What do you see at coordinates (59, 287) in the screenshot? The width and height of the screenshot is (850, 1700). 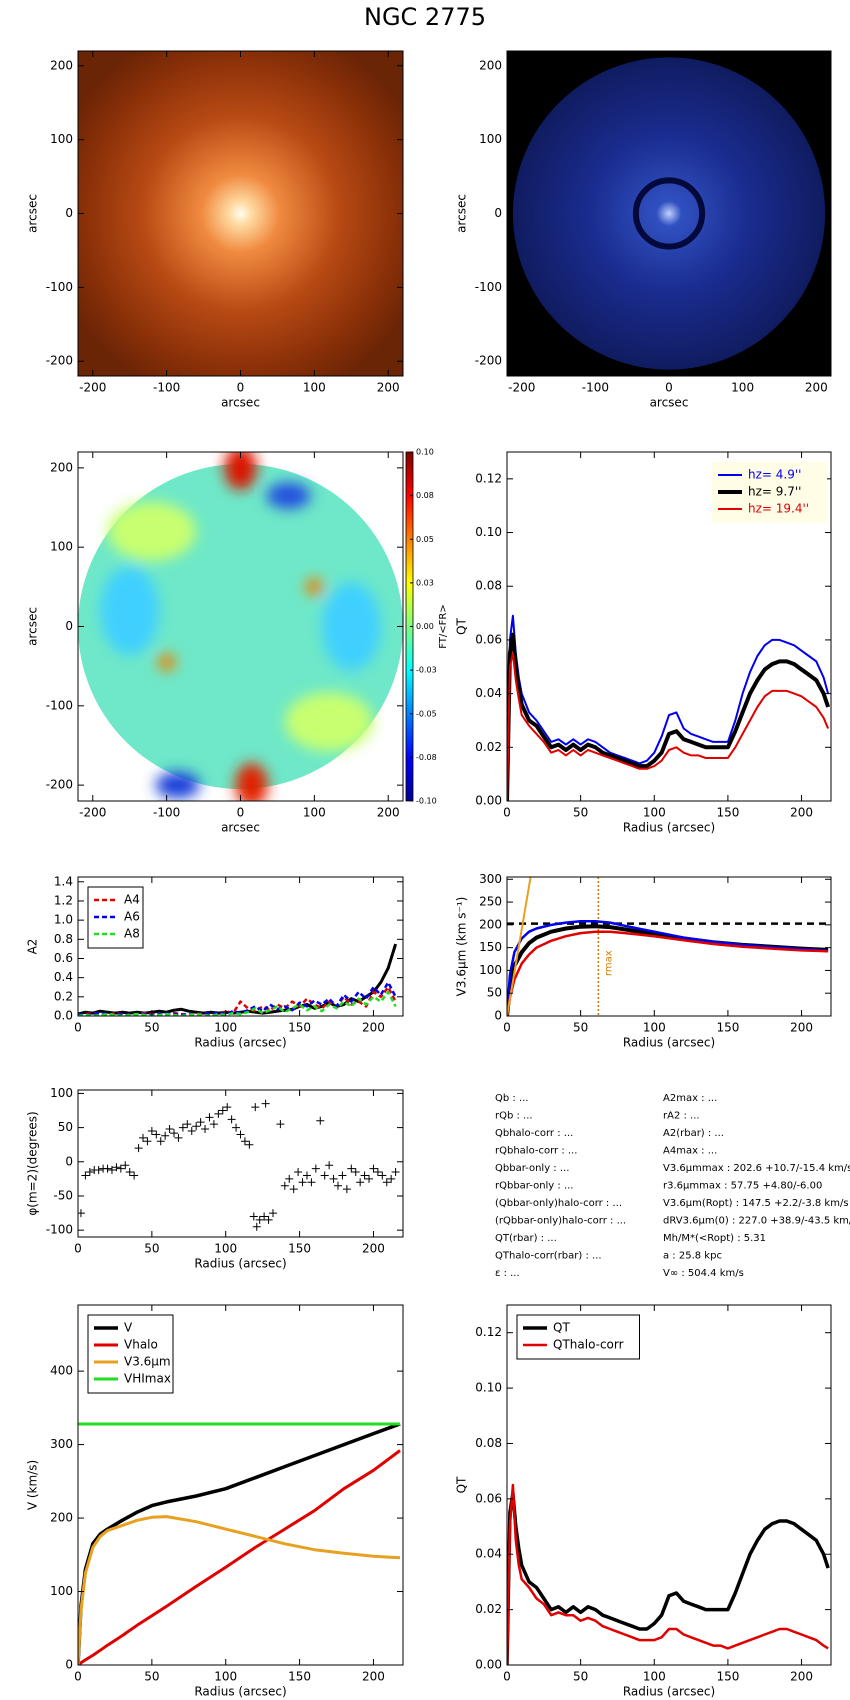 I see `y-tick-label: -100` at bounding box center [59, 287].